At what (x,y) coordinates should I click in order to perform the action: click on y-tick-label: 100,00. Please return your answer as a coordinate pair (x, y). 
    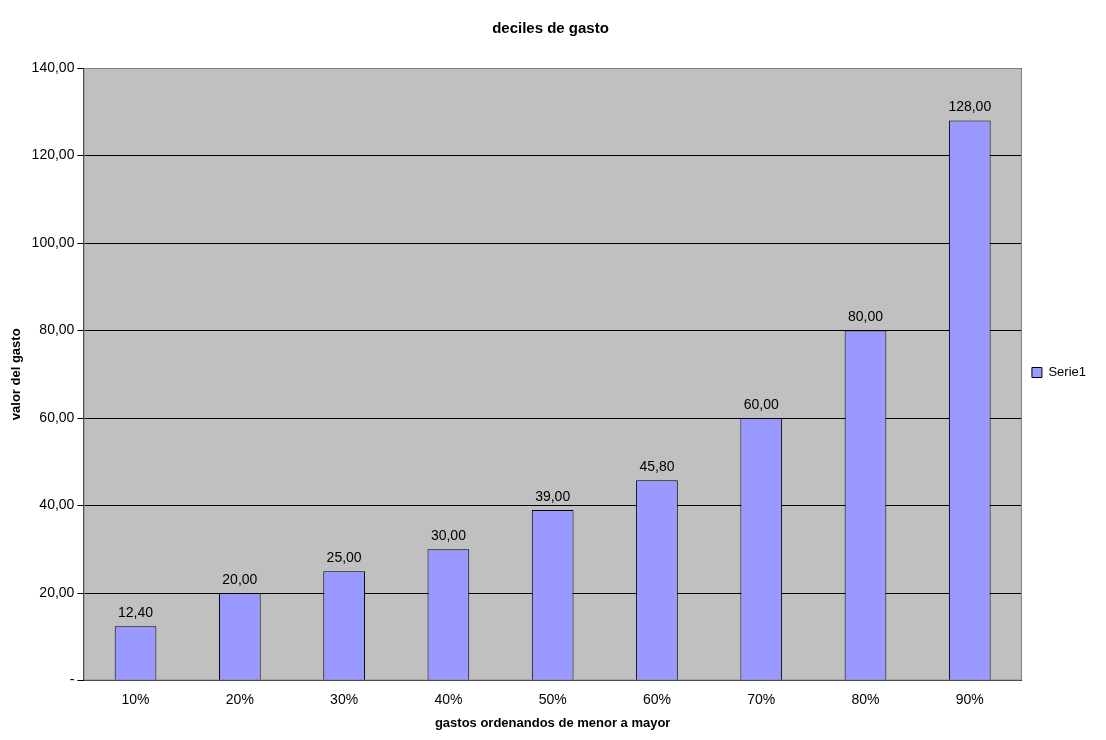
    Looking at the image, I should click on (53, 241).